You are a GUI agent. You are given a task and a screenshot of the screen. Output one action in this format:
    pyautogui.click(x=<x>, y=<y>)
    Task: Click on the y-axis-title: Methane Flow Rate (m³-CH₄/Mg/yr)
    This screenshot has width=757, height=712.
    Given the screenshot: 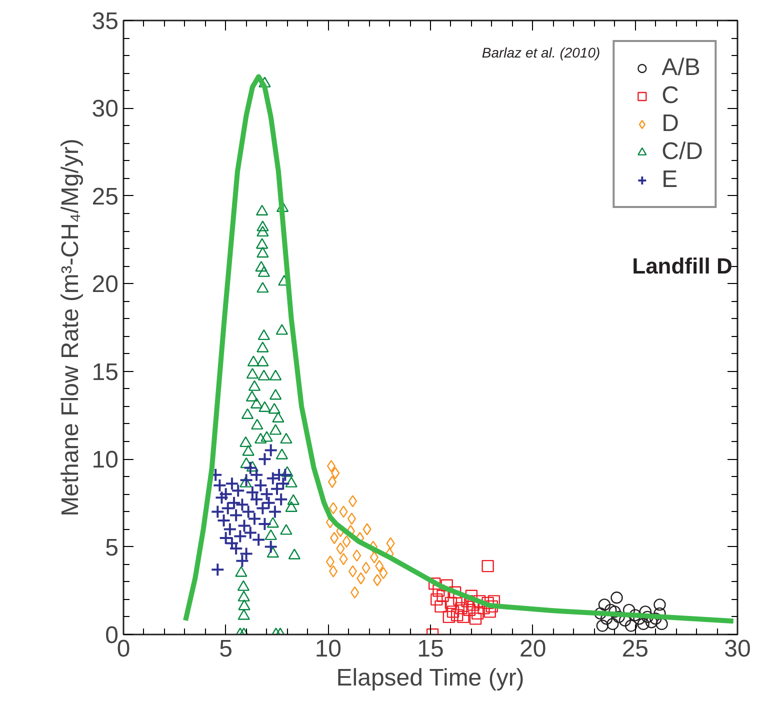 What is the action you would take?
    pyautogui.click(x=70, y=327)
    